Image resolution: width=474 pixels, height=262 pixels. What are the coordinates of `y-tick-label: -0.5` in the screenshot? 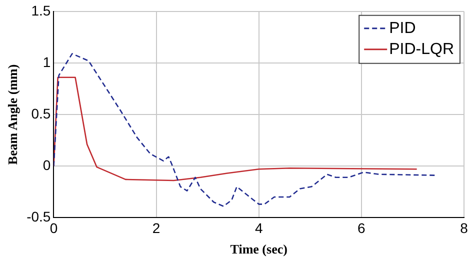 It's located at (38, 216).